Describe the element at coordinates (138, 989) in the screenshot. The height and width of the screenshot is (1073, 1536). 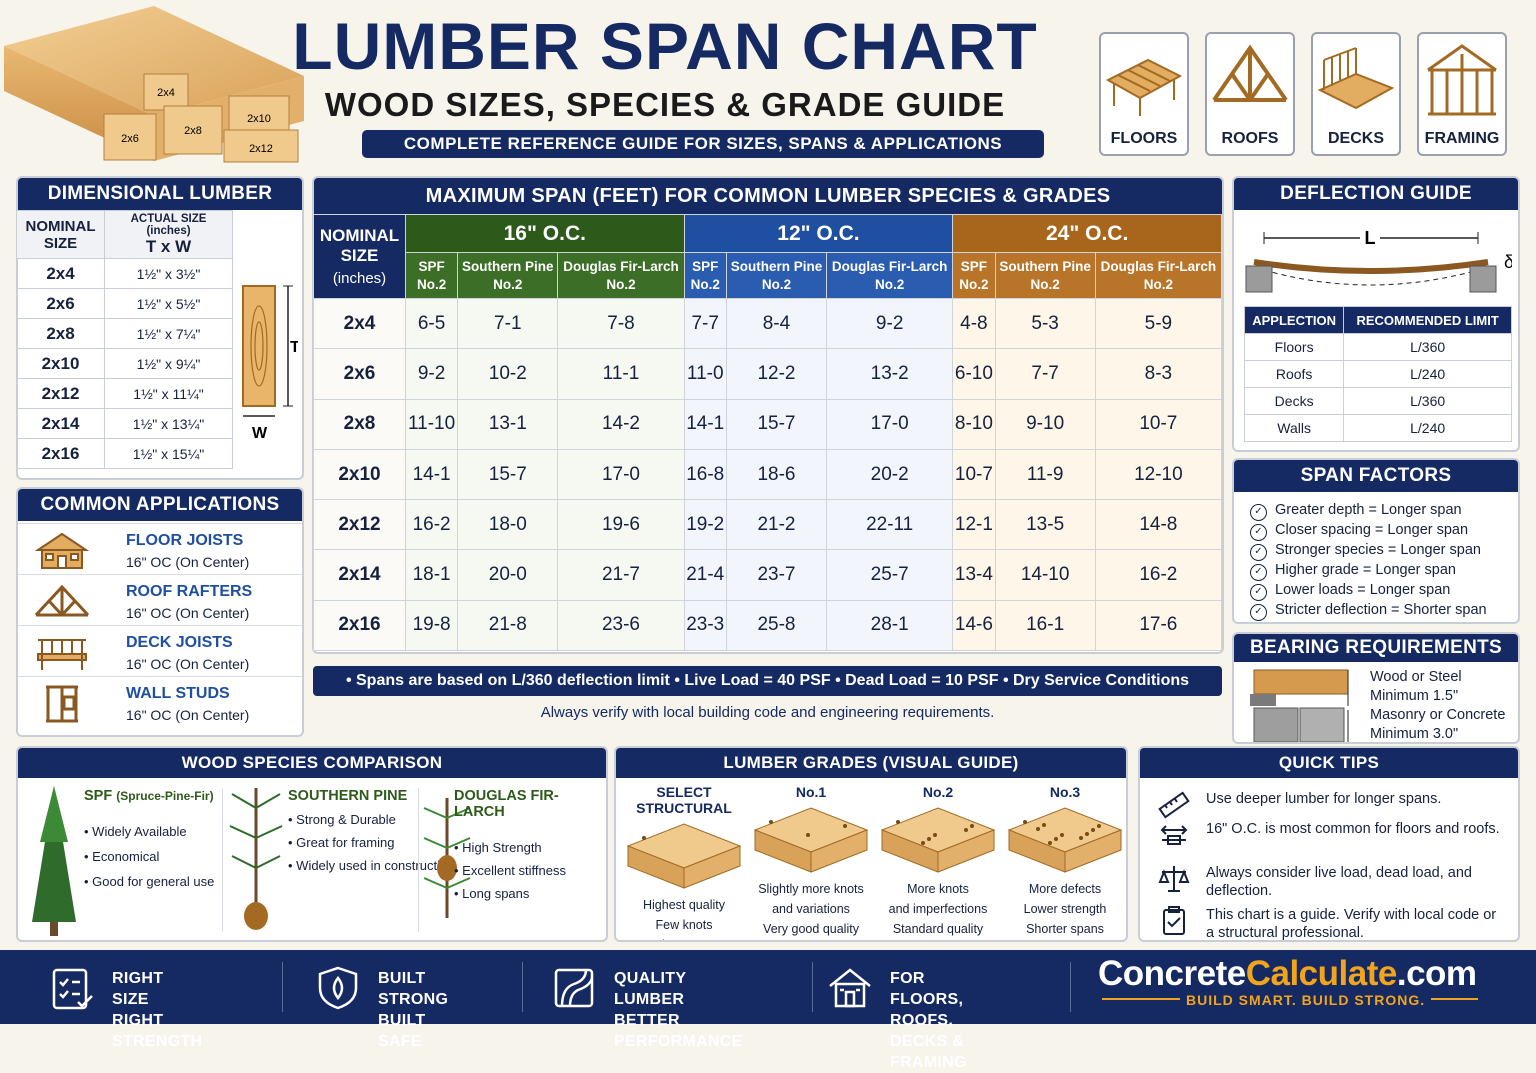
I see `footer-line: RIGHT SIZE` at that location.